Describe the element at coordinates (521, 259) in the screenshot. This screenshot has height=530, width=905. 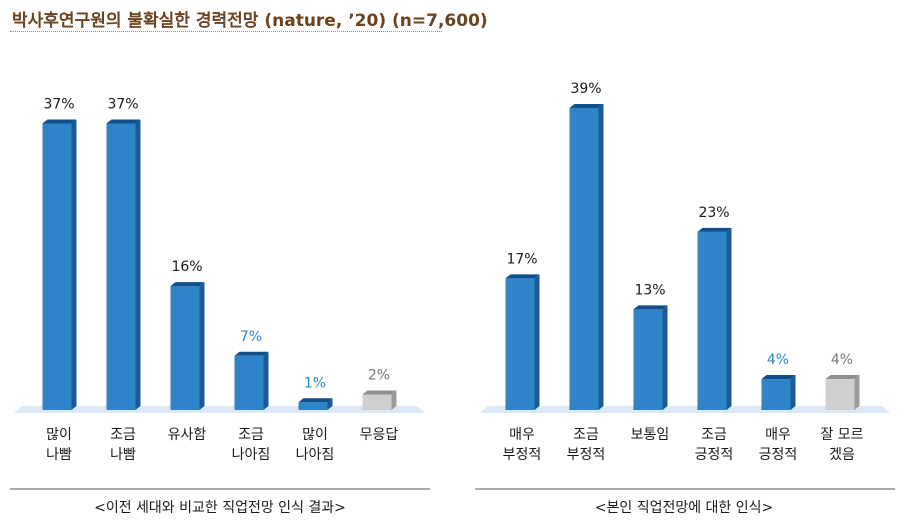
I see `data-label: 17%` at that location.